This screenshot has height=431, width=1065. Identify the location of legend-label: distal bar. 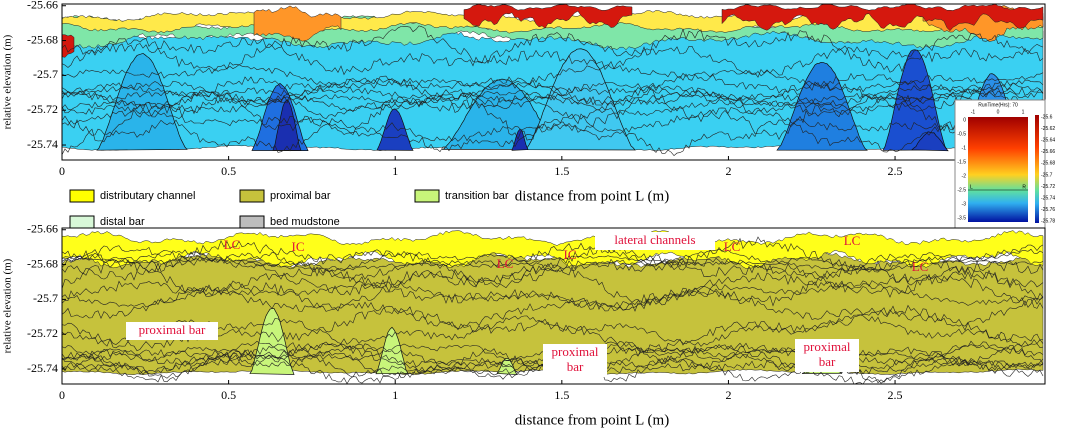
(122, 222).